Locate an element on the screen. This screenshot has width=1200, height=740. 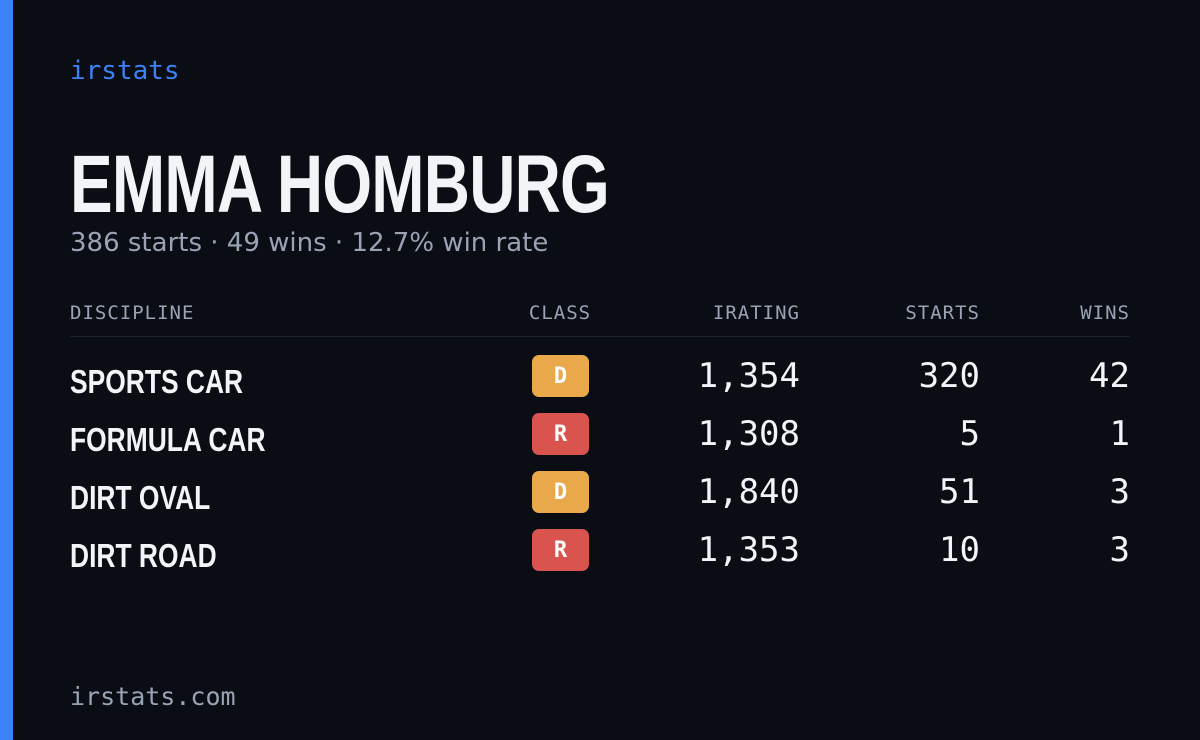
starts: 10 is located at coordinates (959, 550).